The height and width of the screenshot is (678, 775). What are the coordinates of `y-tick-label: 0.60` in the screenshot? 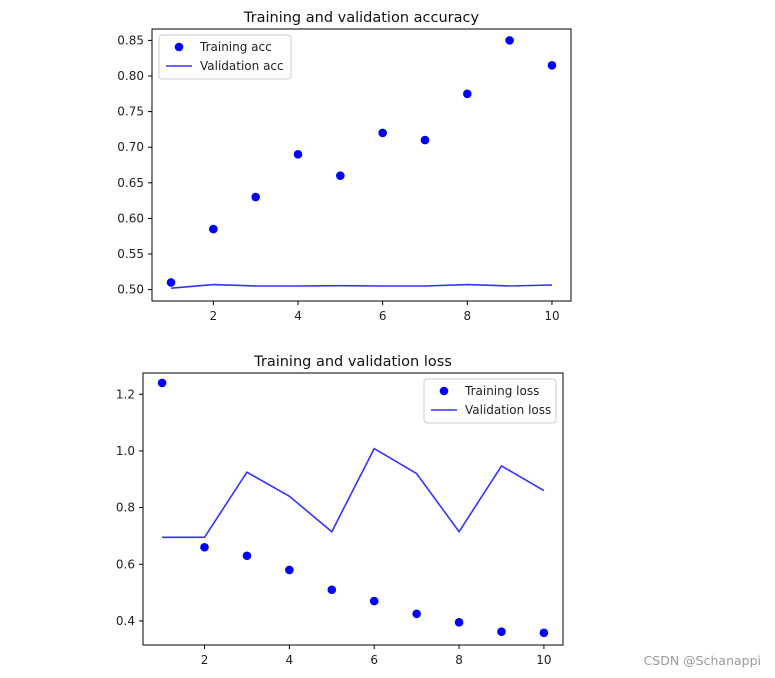 It's located at (130, 218).